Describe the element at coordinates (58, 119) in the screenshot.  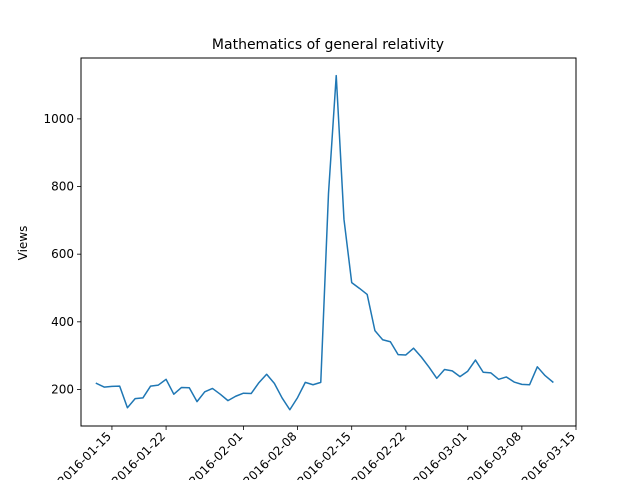
I see `y-tick-label: 1000` at that location.